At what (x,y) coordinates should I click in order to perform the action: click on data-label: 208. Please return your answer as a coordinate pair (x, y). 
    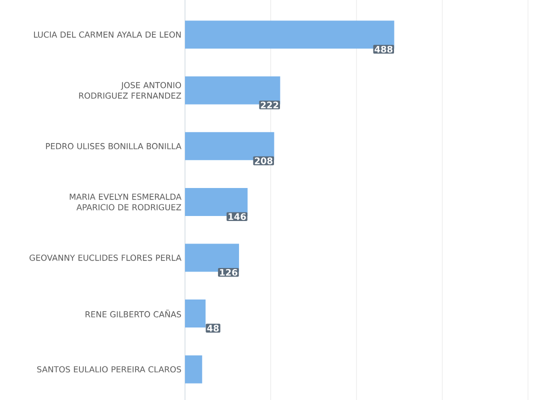
    Looking at the image, I should click on (263, 160).